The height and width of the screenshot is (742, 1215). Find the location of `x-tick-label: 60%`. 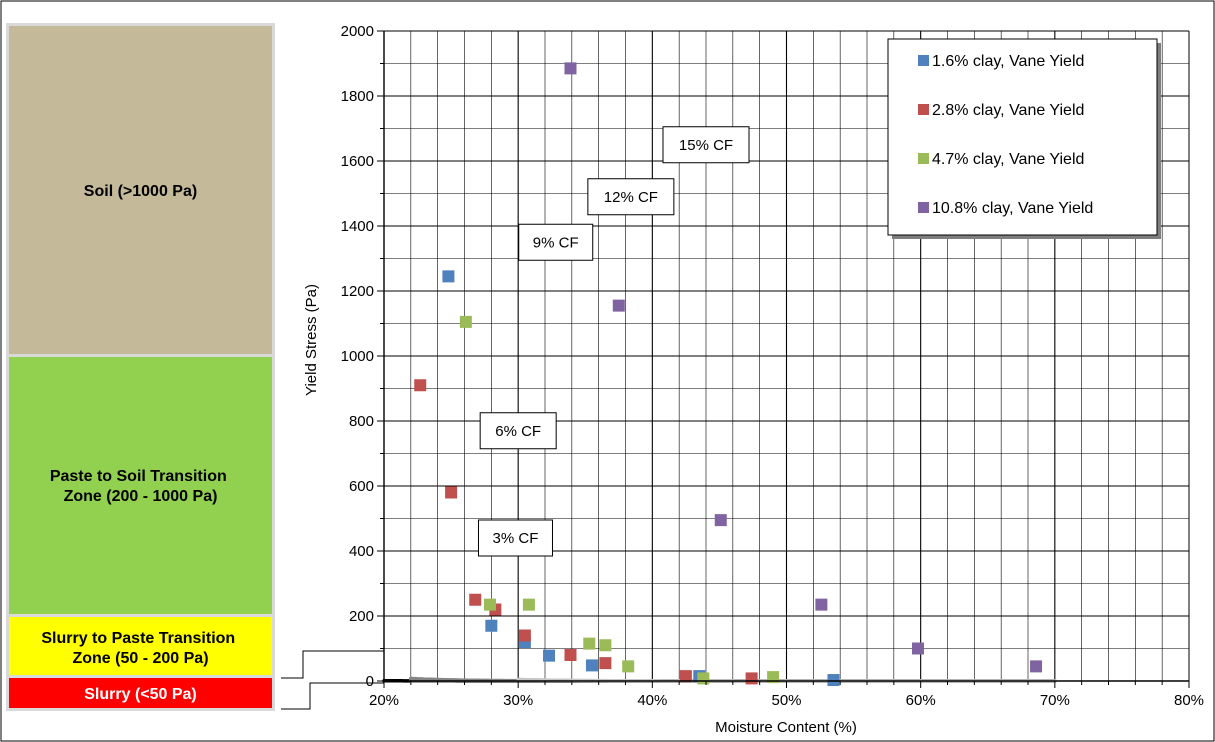

x-tick-label: 60% is located at coordinates (921, 700).